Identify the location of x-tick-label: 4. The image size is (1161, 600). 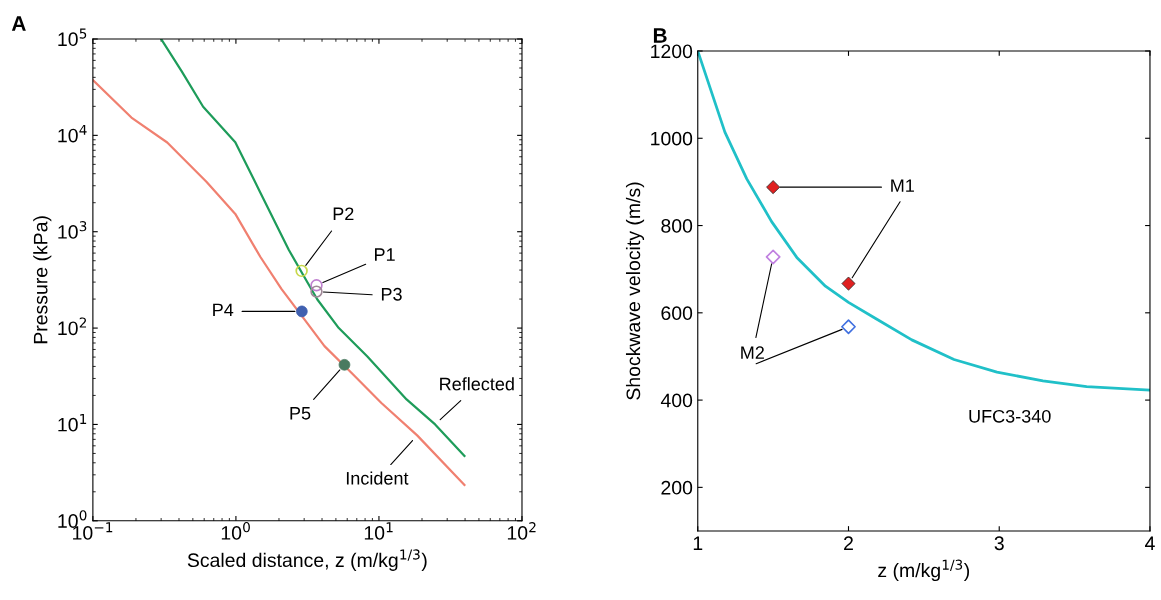
(1150, 543).